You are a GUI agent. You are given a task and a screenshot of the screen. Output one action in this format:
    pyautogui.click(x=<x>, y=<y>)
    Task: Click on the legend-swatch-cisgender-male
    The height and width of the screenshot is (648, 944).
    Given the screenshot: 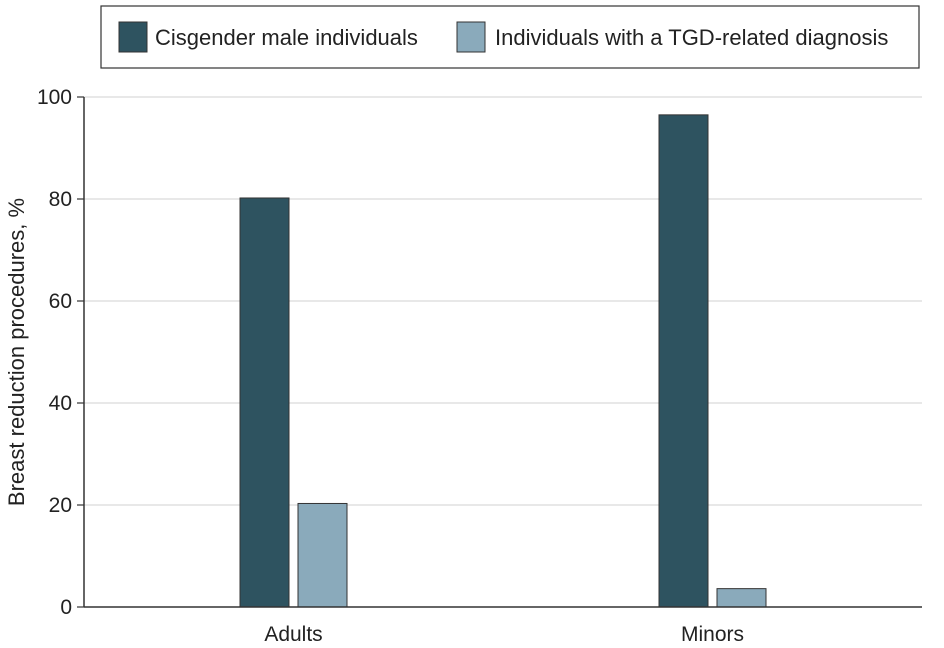 What is the action you would take?
    pyautogui.click(x=133, y=37)
    